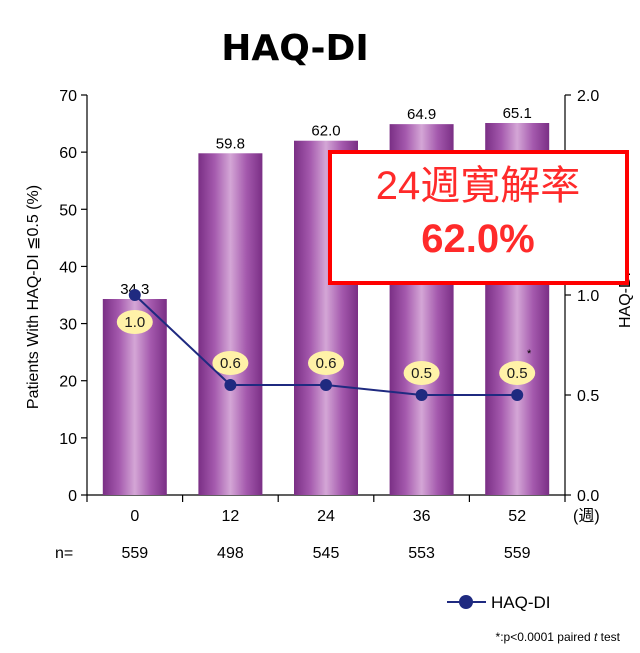  What do you see at coordinates (588, 296) in the screenshot?
I see `right-tick-label: 1.0` at bounding box center [588, 296].